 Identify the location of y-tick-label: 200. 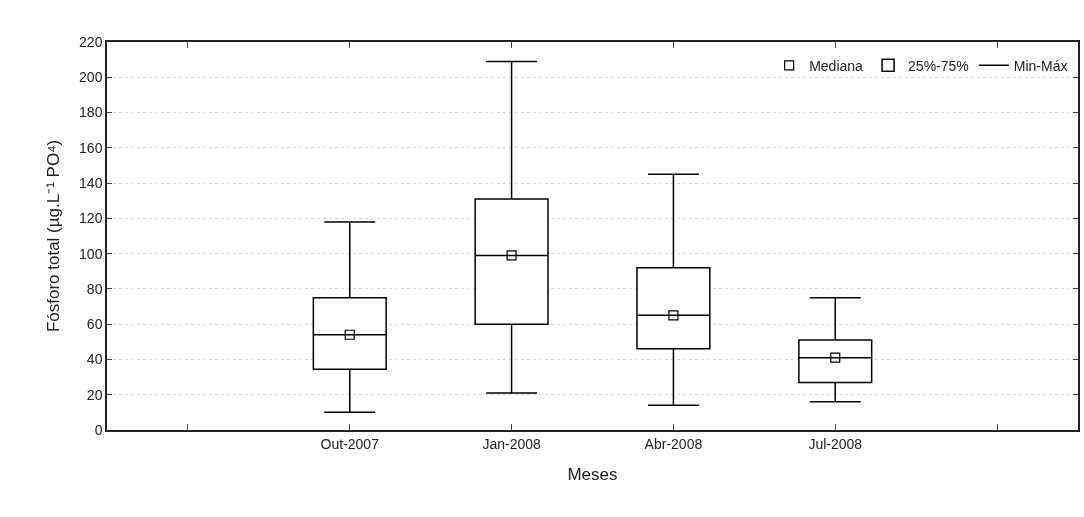
(91, 77).